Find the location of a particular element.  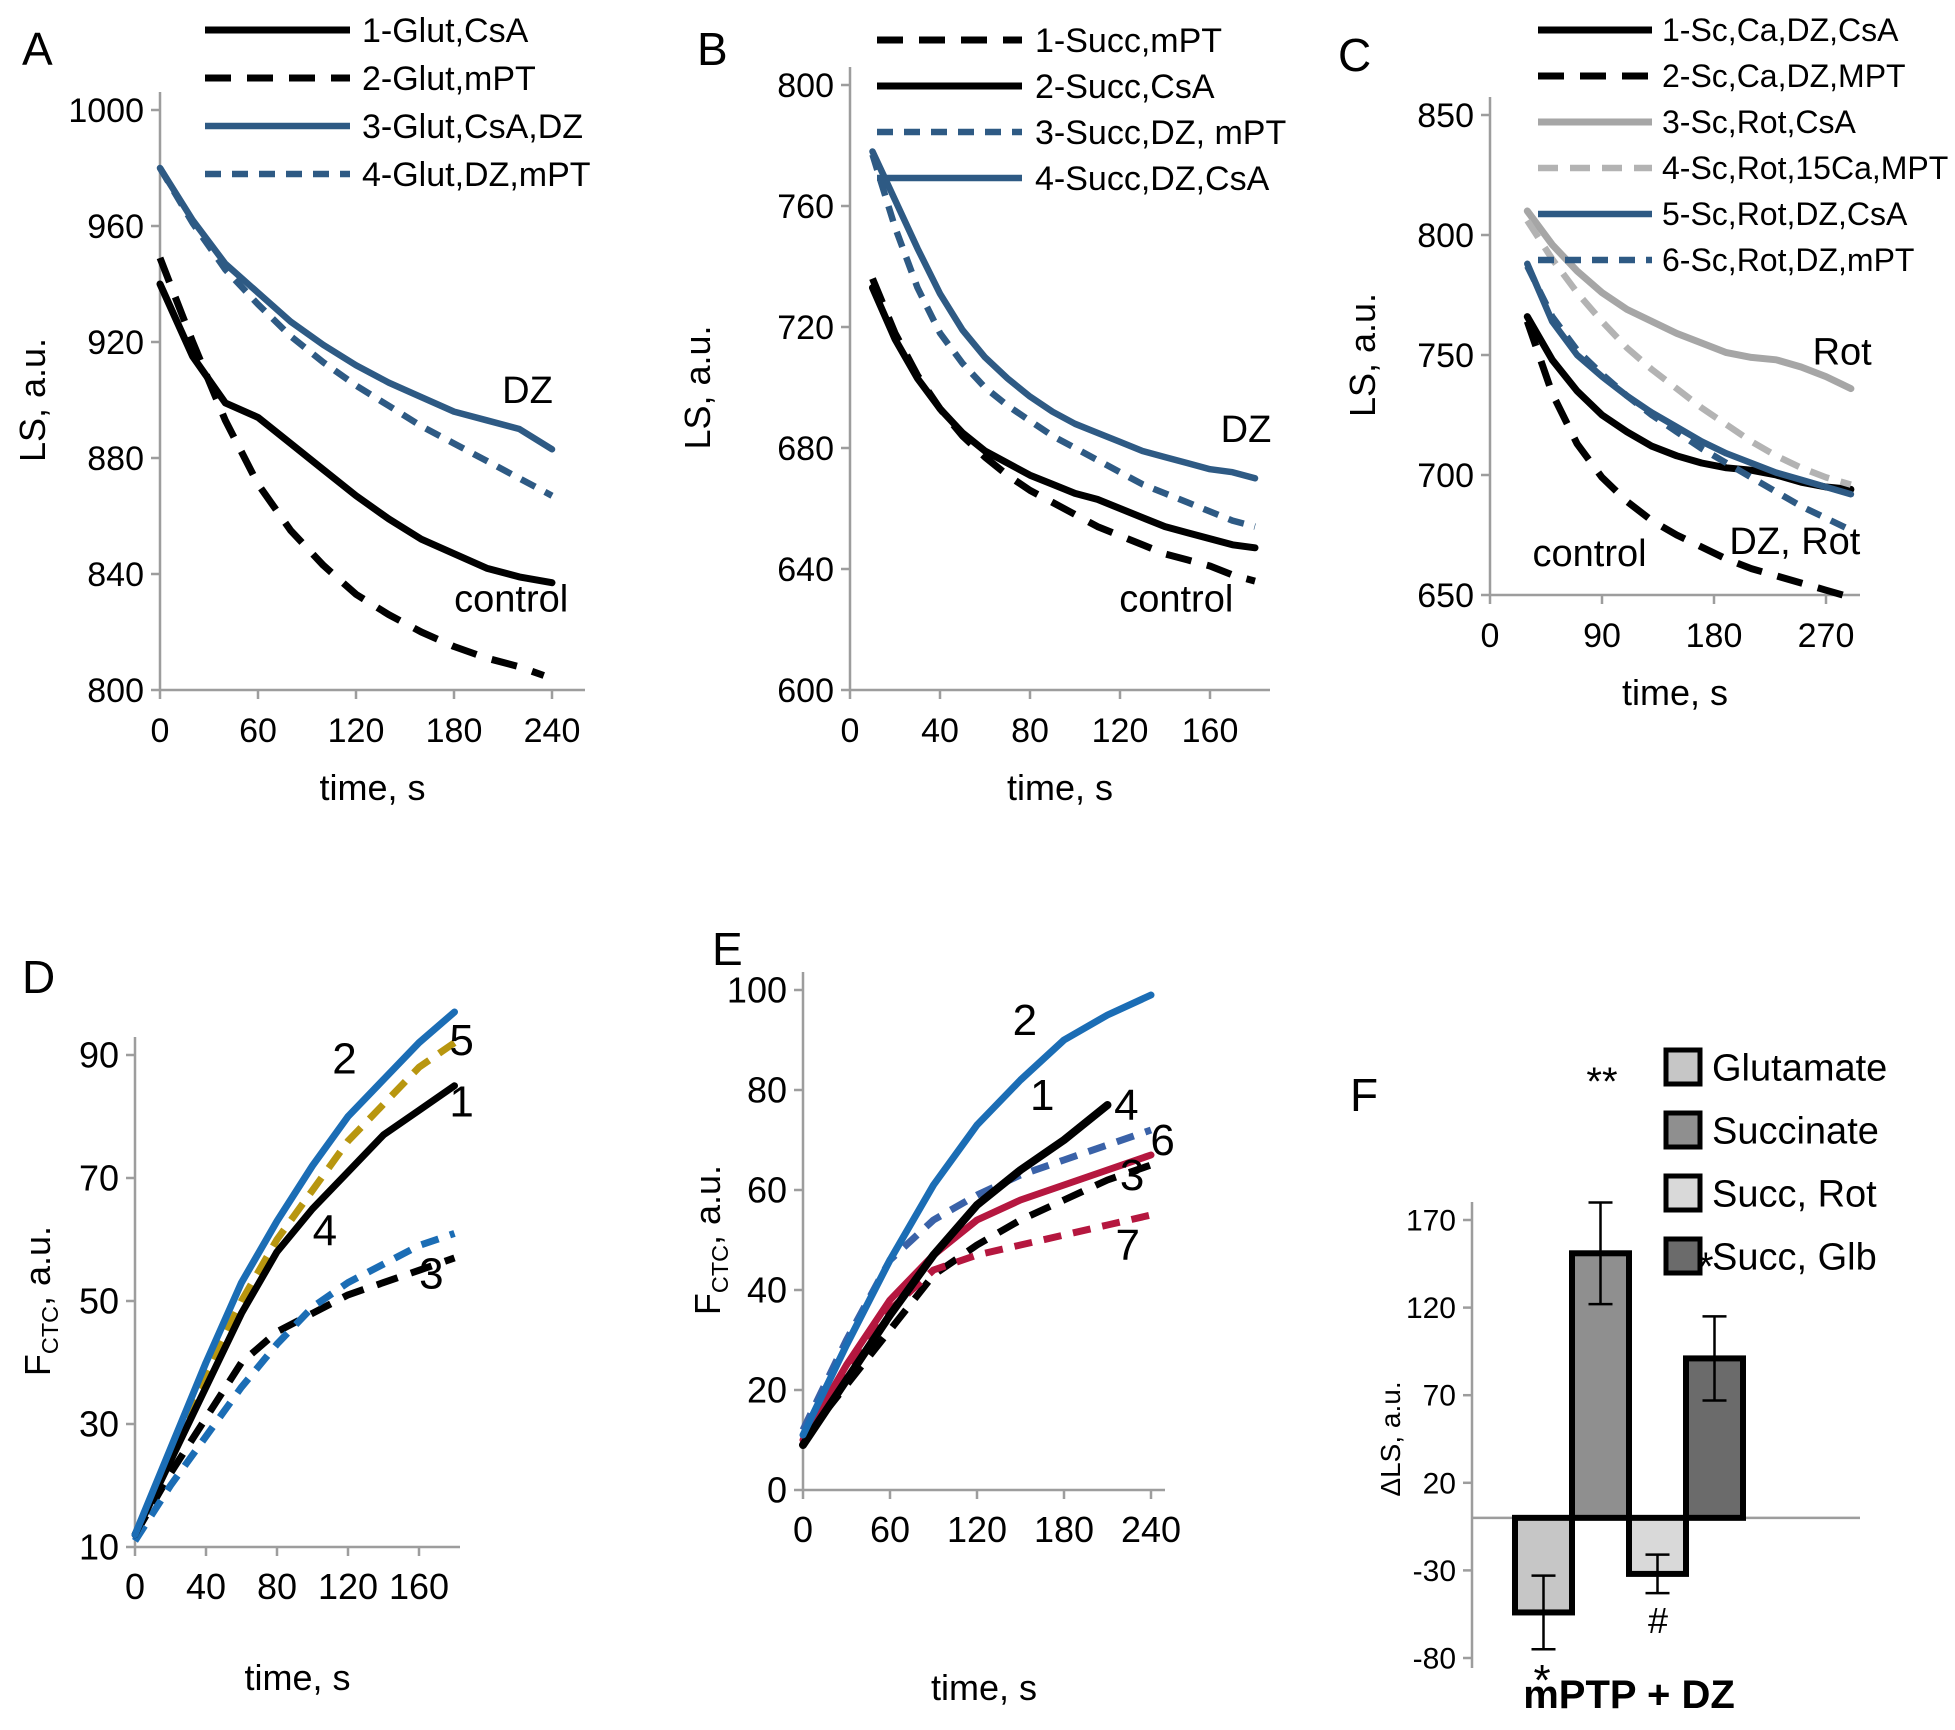

legend-label: Succinate is located at coordinates (1795, 1131).